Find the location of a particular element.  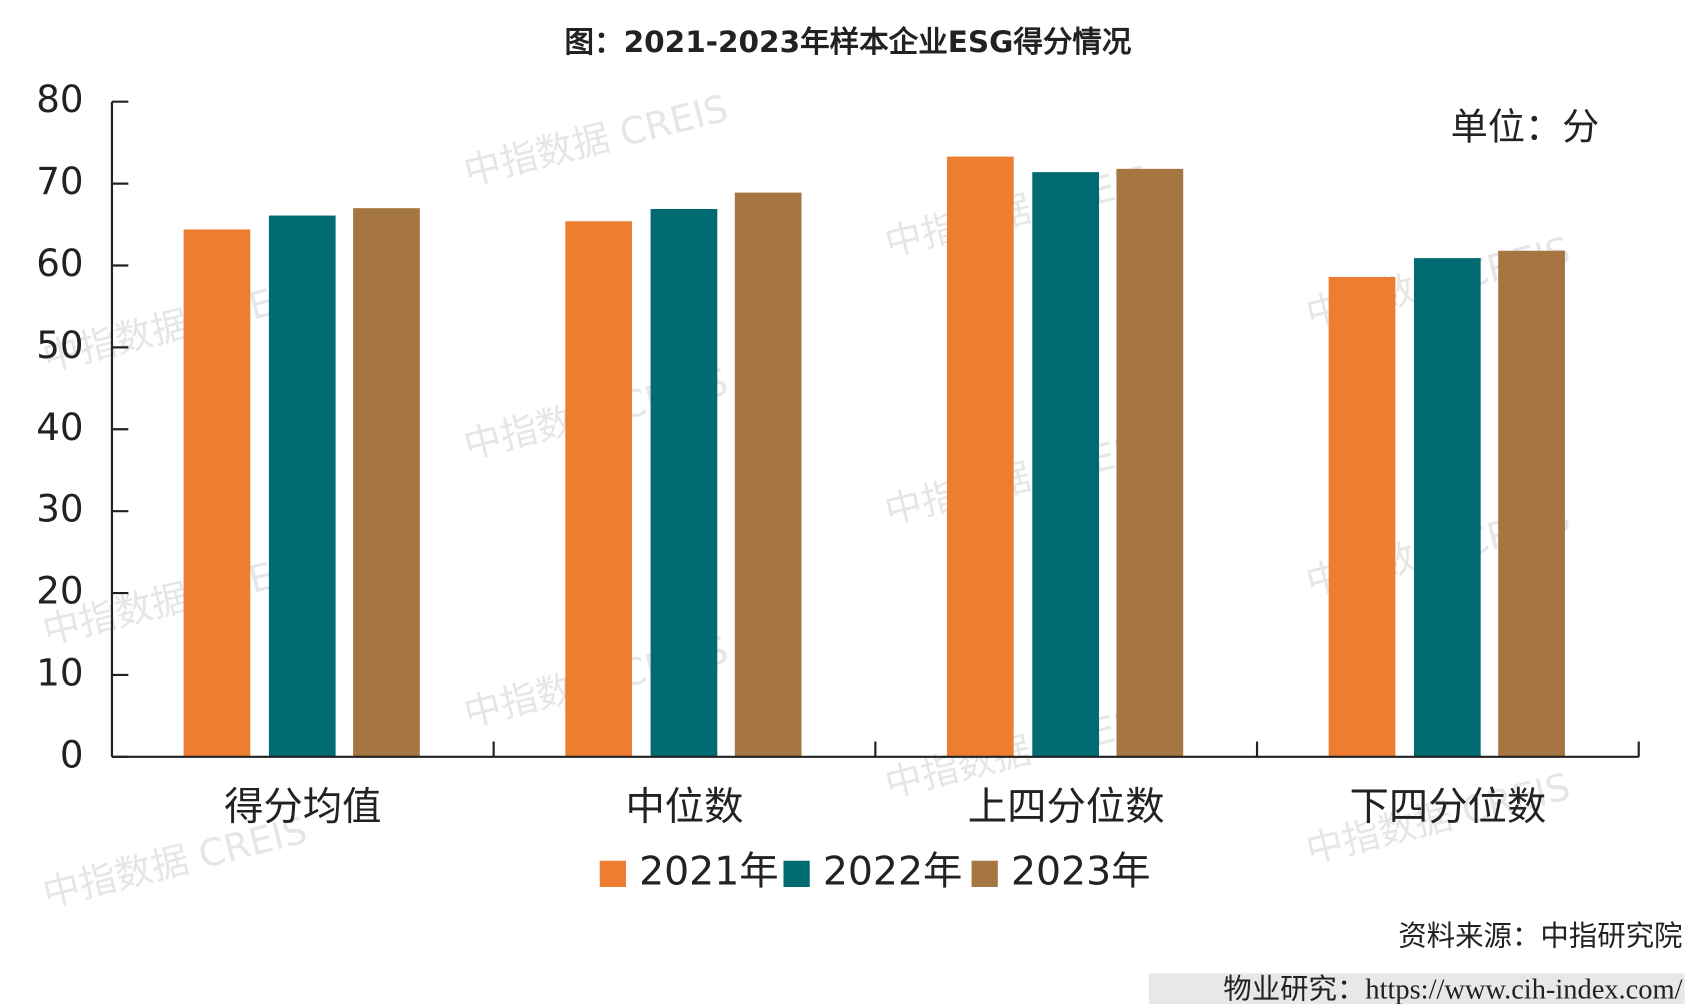

legend-label: 2023年 is located at coordinates (1081, 871).